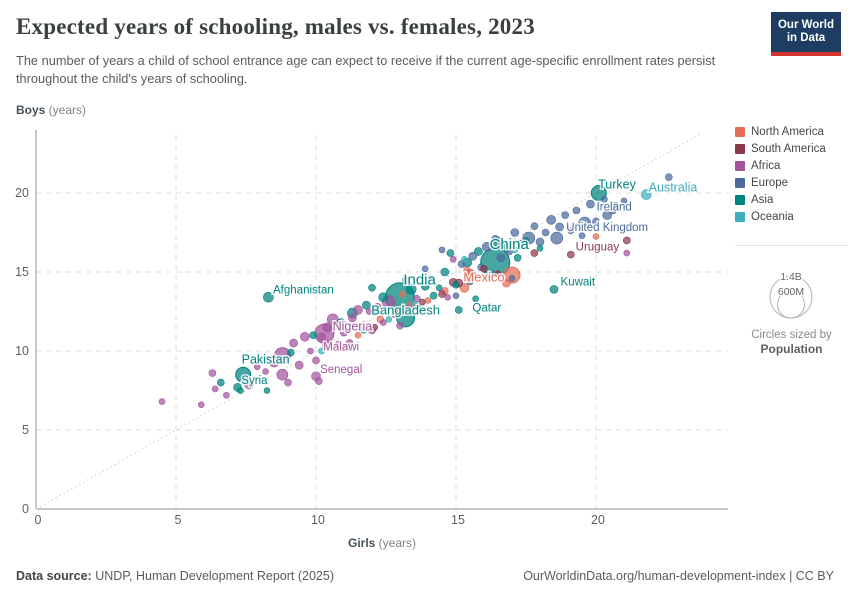 Image resolution: width=850 pixels, height=600 pixels. Describe the element at coordinates (327, 344) in the screenshot. I see `data-point-malawi` at that location.